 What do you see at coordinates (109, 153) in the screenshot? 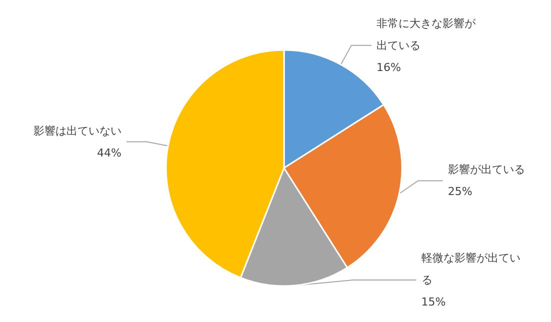
I see `data-label: 44%` at bounding box center [109, 153].